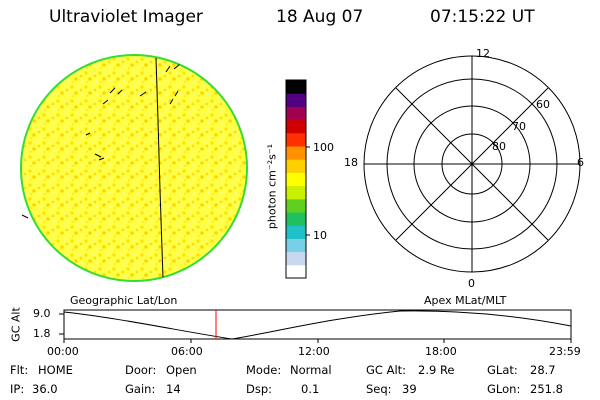 This screenshot has width=600, height=400. I want to click on mlt-label-18: 18, so click(351, 162).